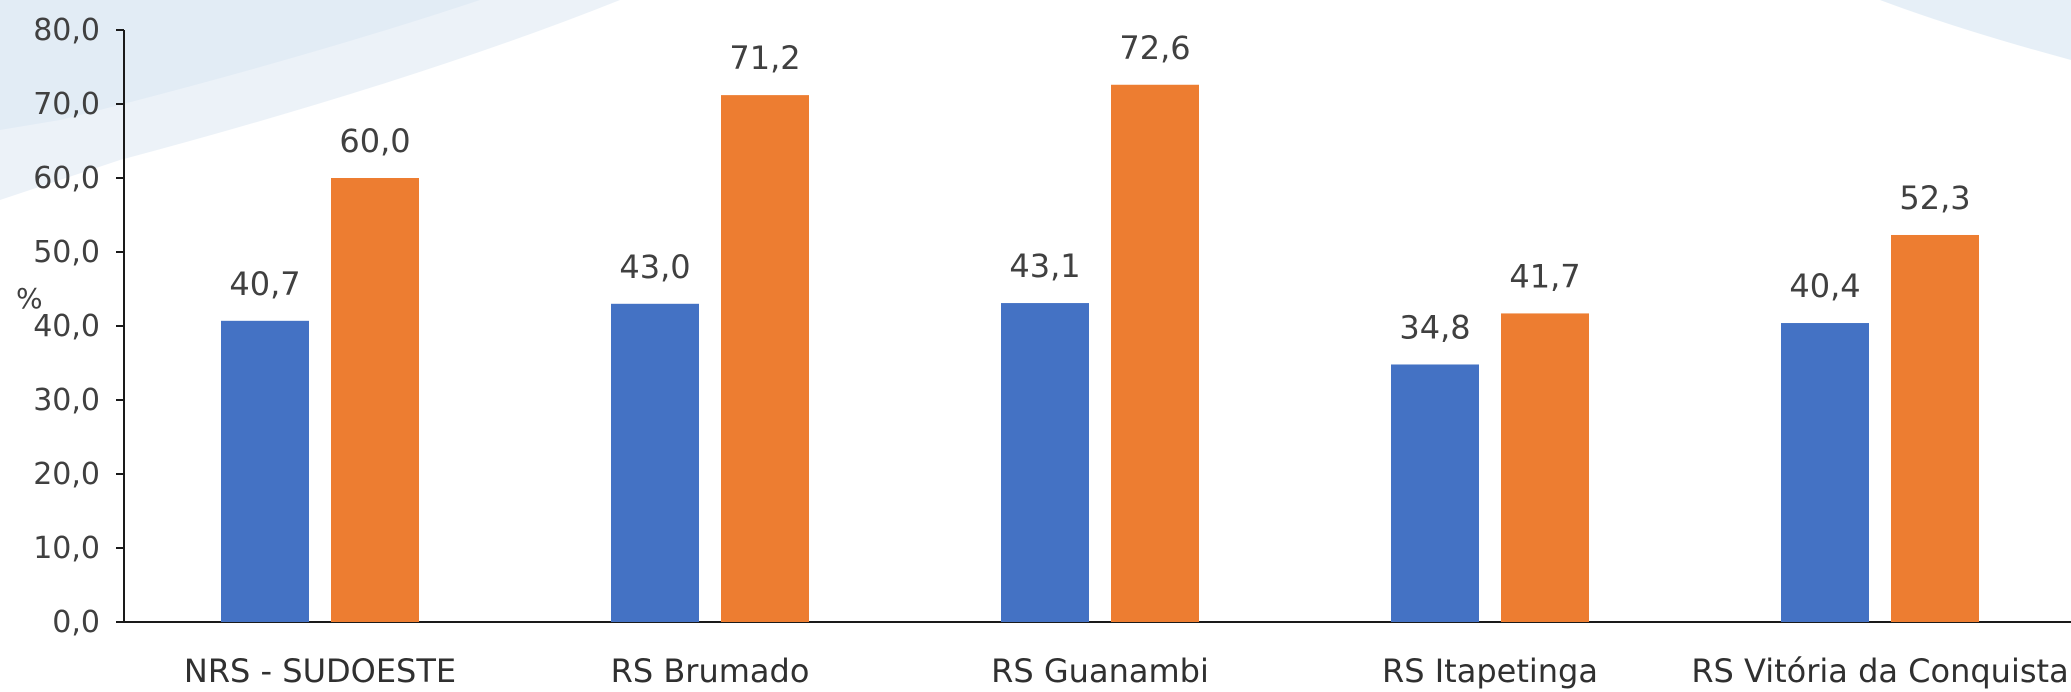  Describe the element at coordinates (1044, 266) in the screenshot. I see `data-label-1-3: 43,1` at that location.